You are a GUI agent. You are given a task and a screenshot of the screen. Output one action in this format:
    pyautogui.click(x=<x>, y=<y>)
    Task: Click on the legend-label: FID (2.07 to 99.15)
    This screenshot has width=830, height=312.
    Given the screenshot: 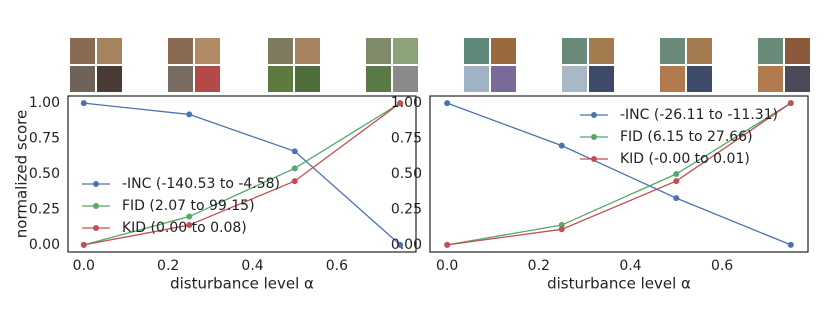 What is the action you would take?
    pyautogui.click(x=188, y=206)
    